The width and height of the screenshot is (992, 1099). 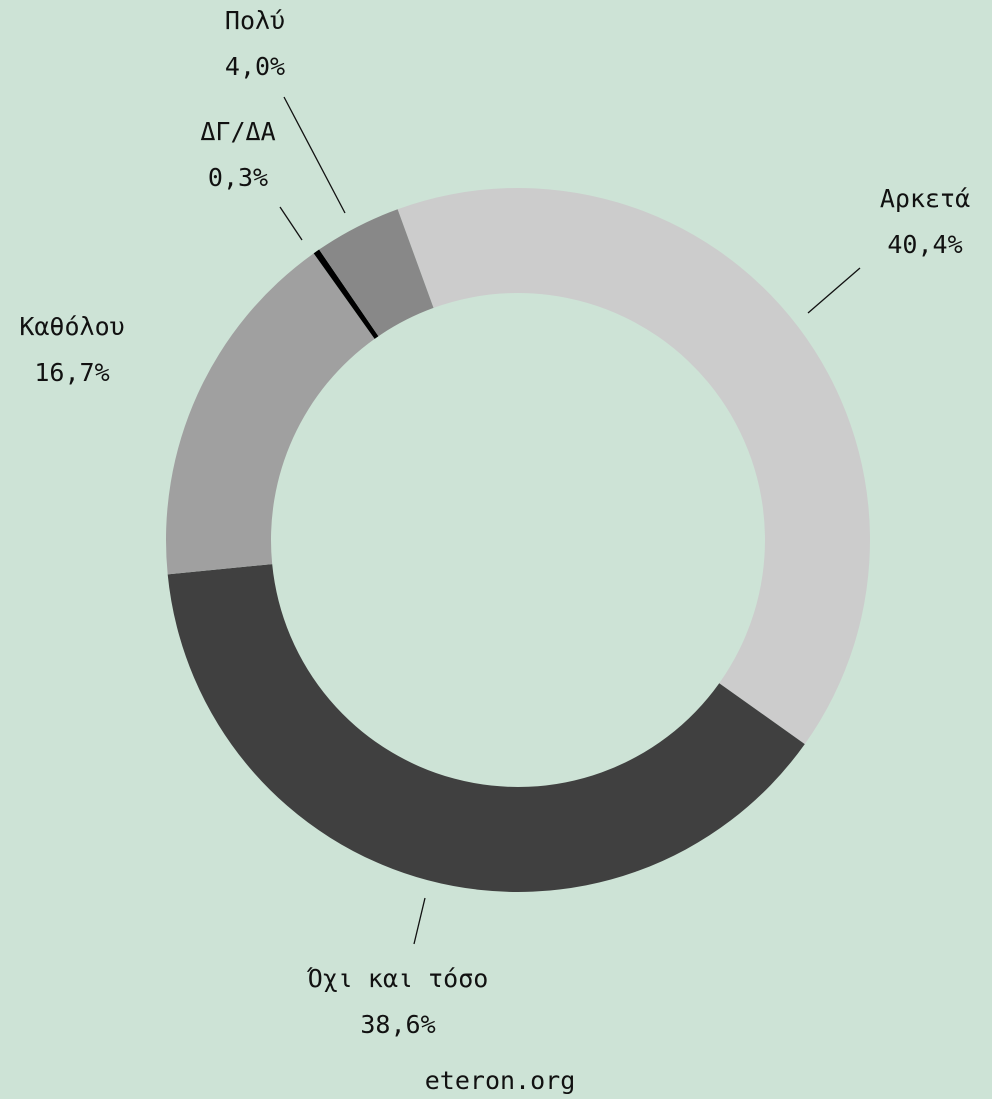 I want to click on value-label: 4,0%, so click(x=255, y=66).